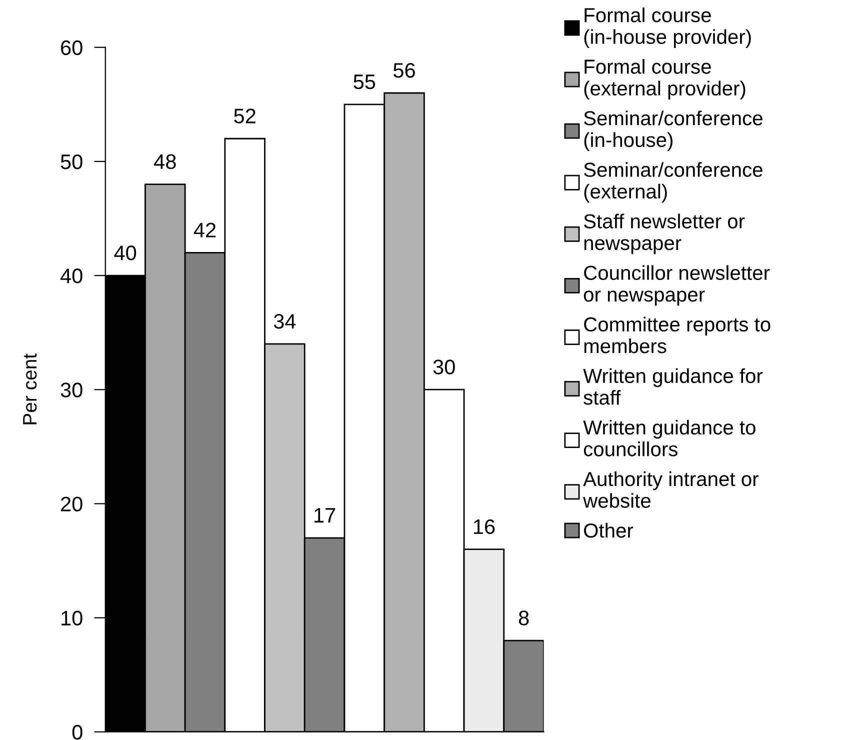 The height and width of the screenshot is (740, 843). I want to click on y-tick-label: 50, so click(71, 162).